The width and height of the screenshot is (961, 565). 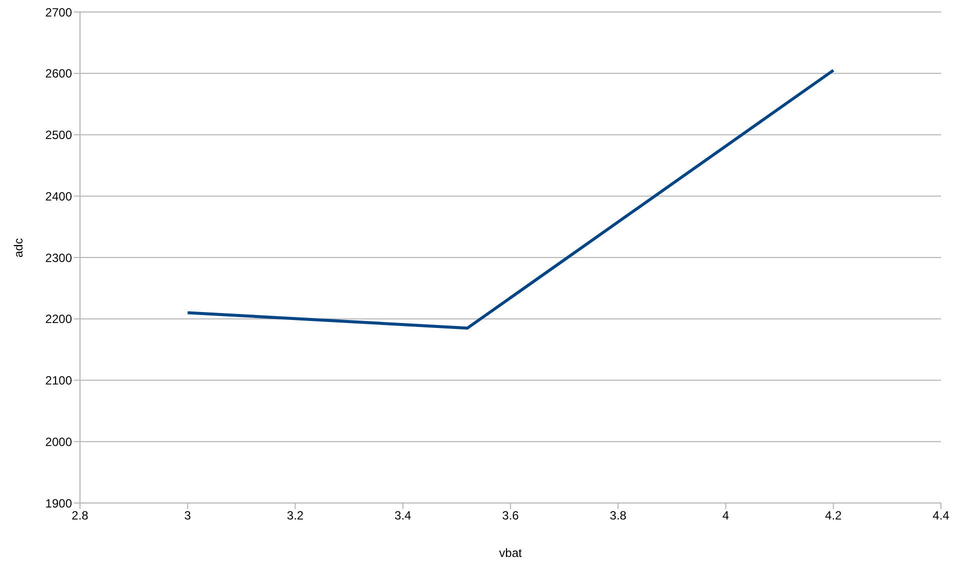 I want to click on x-tick-label: 2.8, so click(x=80, y=515).